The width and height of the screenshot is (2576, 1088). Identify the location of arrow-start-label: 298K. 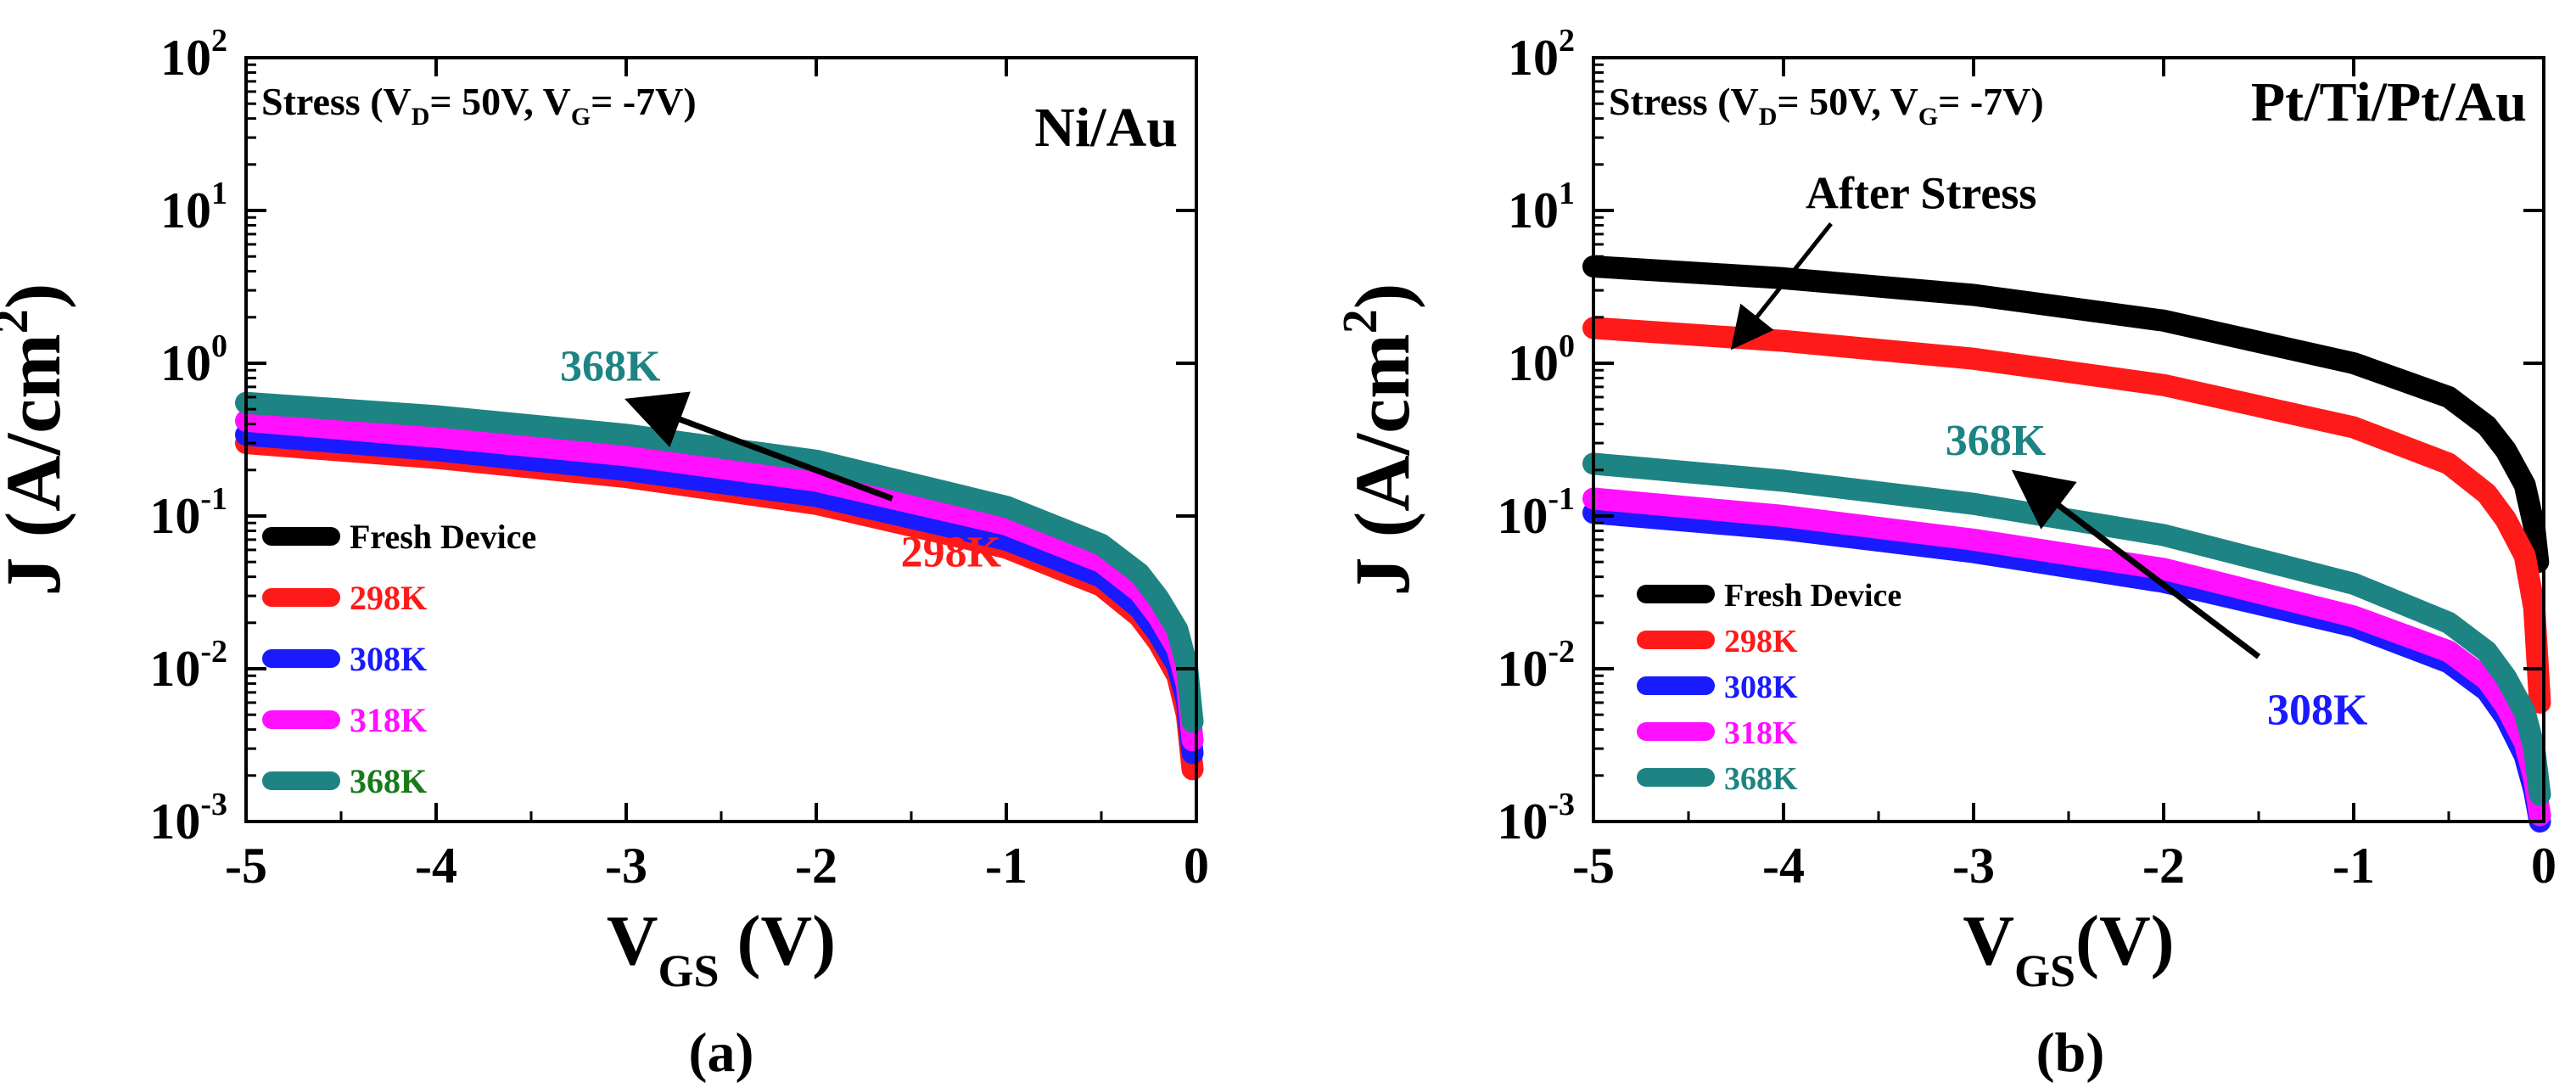
(951, 552).